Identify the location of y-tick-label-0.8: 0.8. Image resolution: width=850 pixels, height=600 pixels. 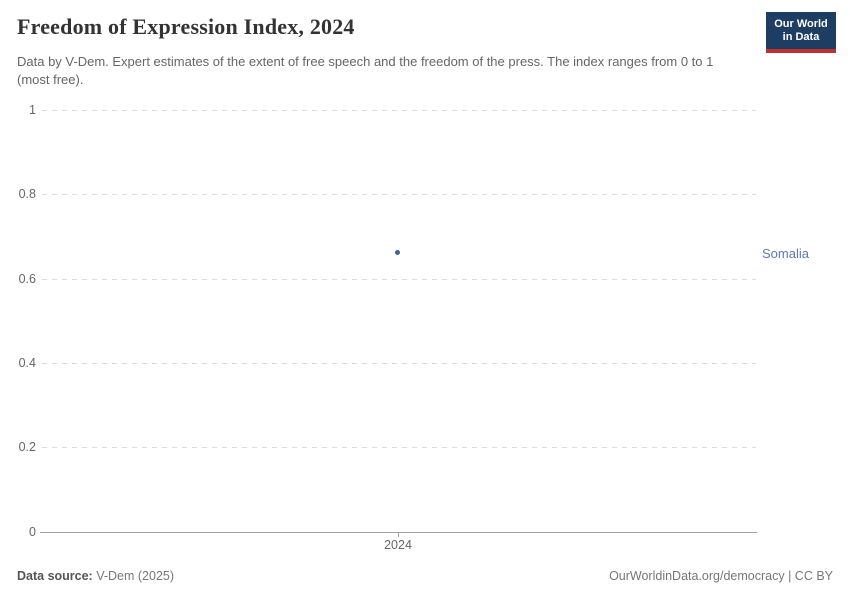
(27, 194).